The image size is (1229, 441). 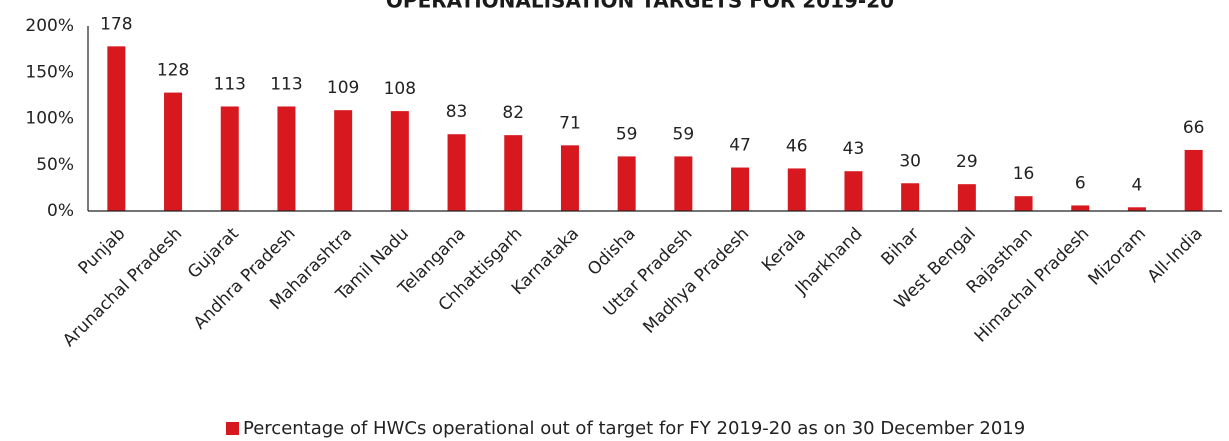 What do you see at coordinates (457, 112) in the screenshot?
I see `data-label: 83` at bounding box center [457, 112].